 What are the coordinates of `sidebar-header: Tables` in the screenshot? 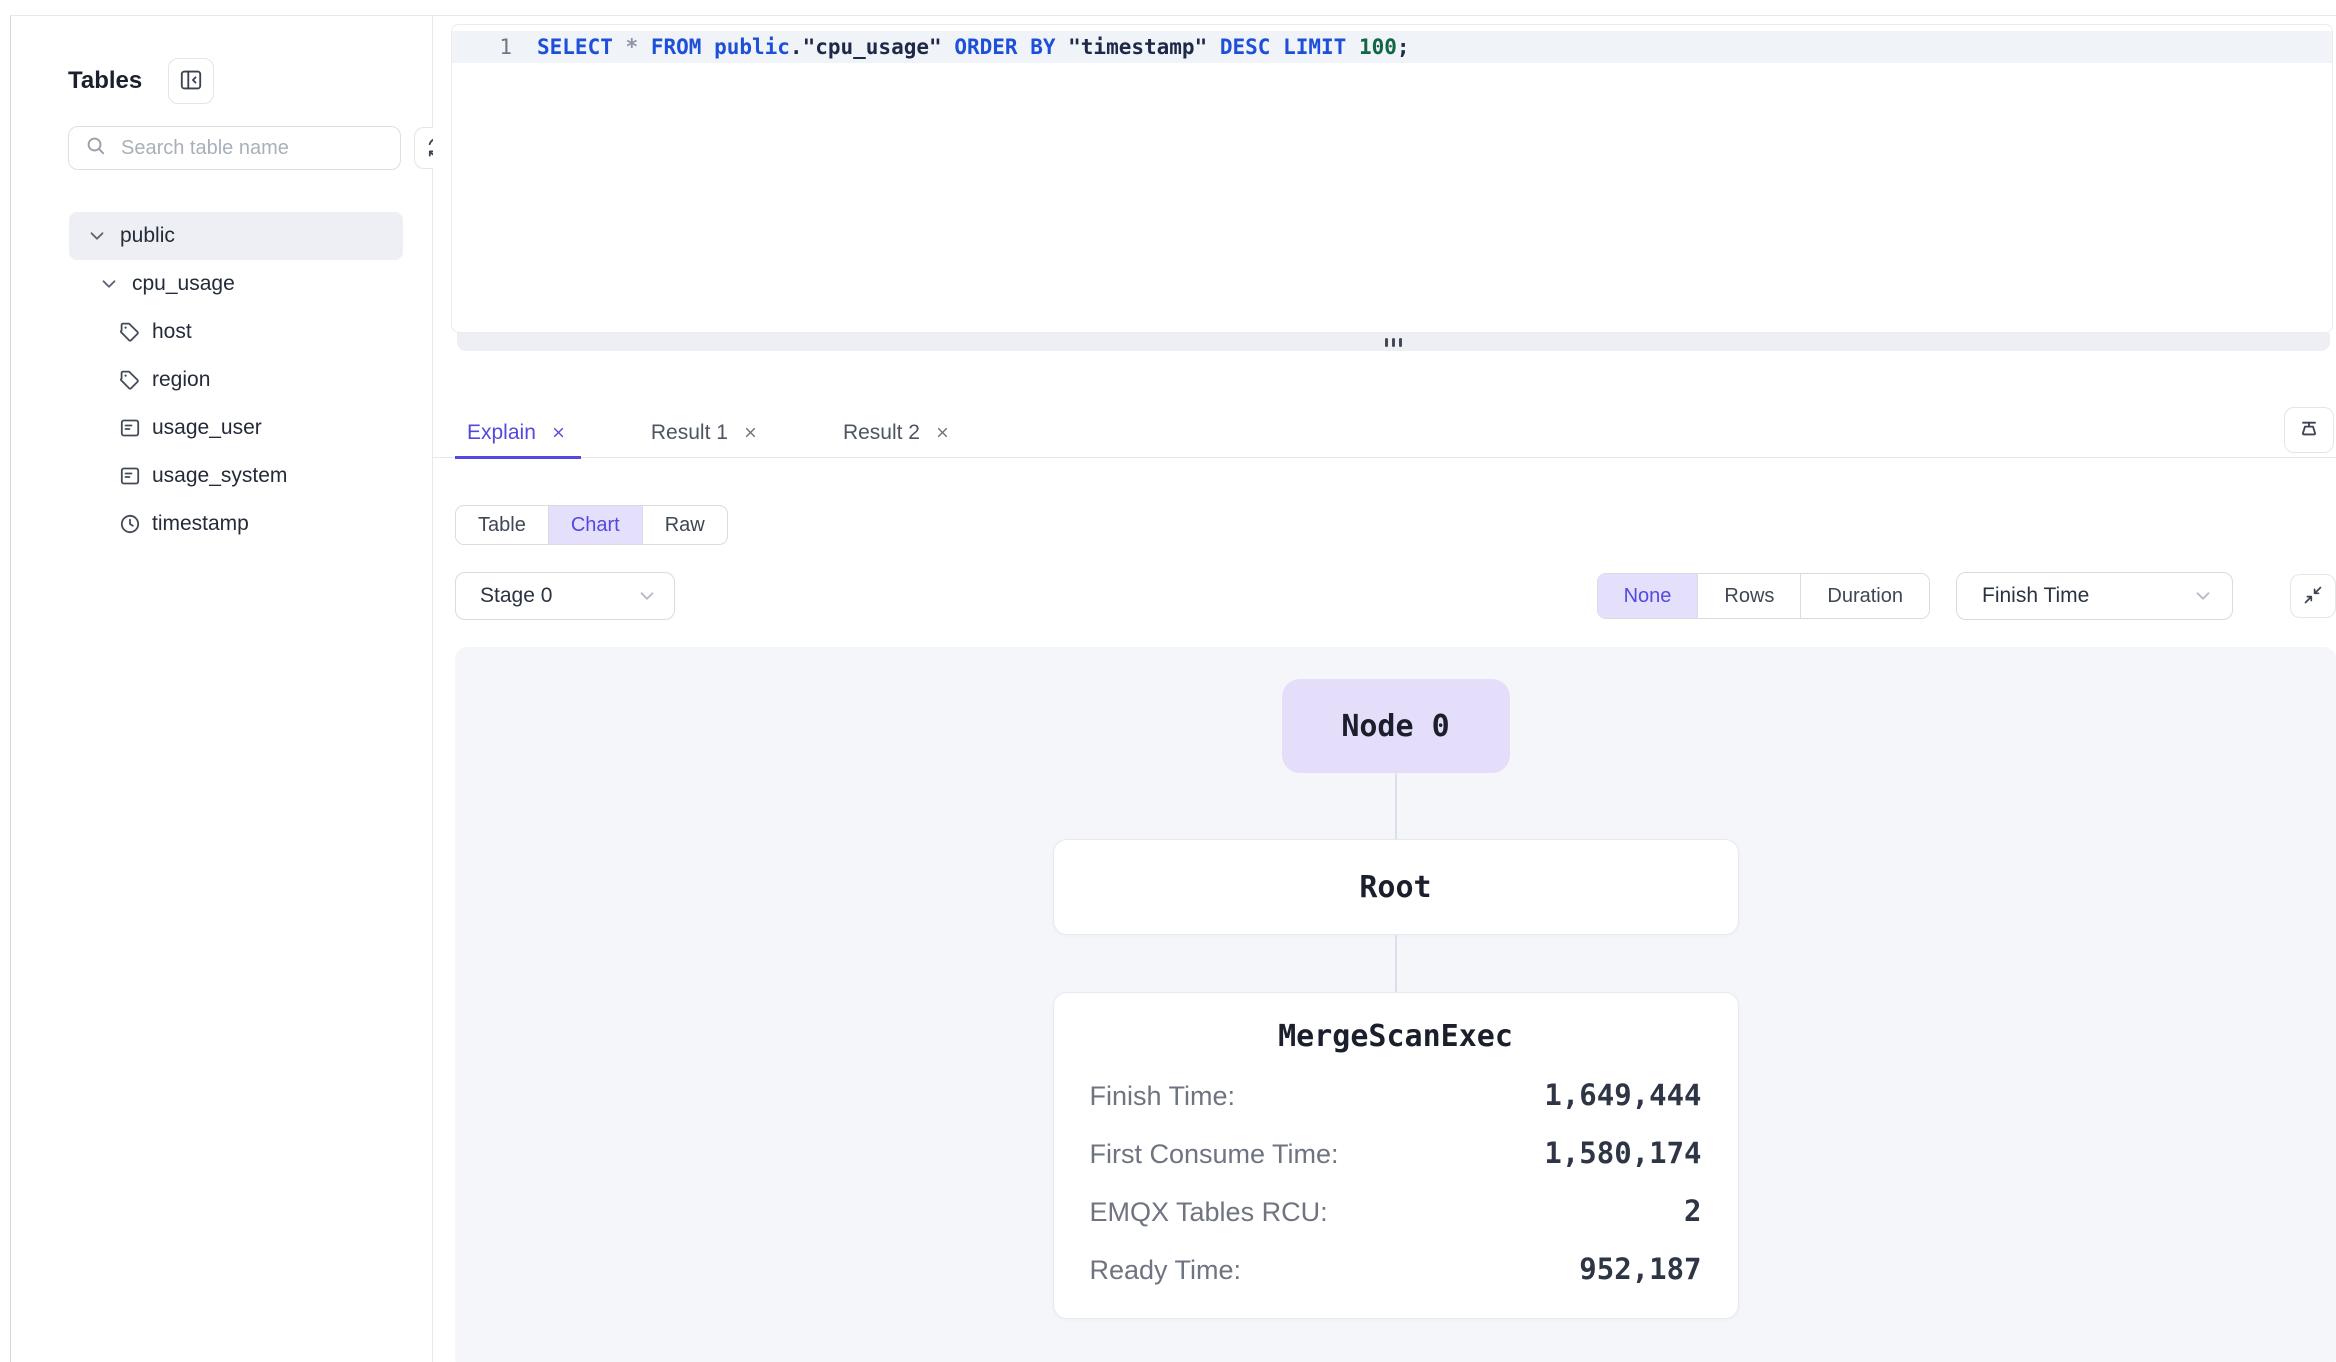 It's located at (250, 81).